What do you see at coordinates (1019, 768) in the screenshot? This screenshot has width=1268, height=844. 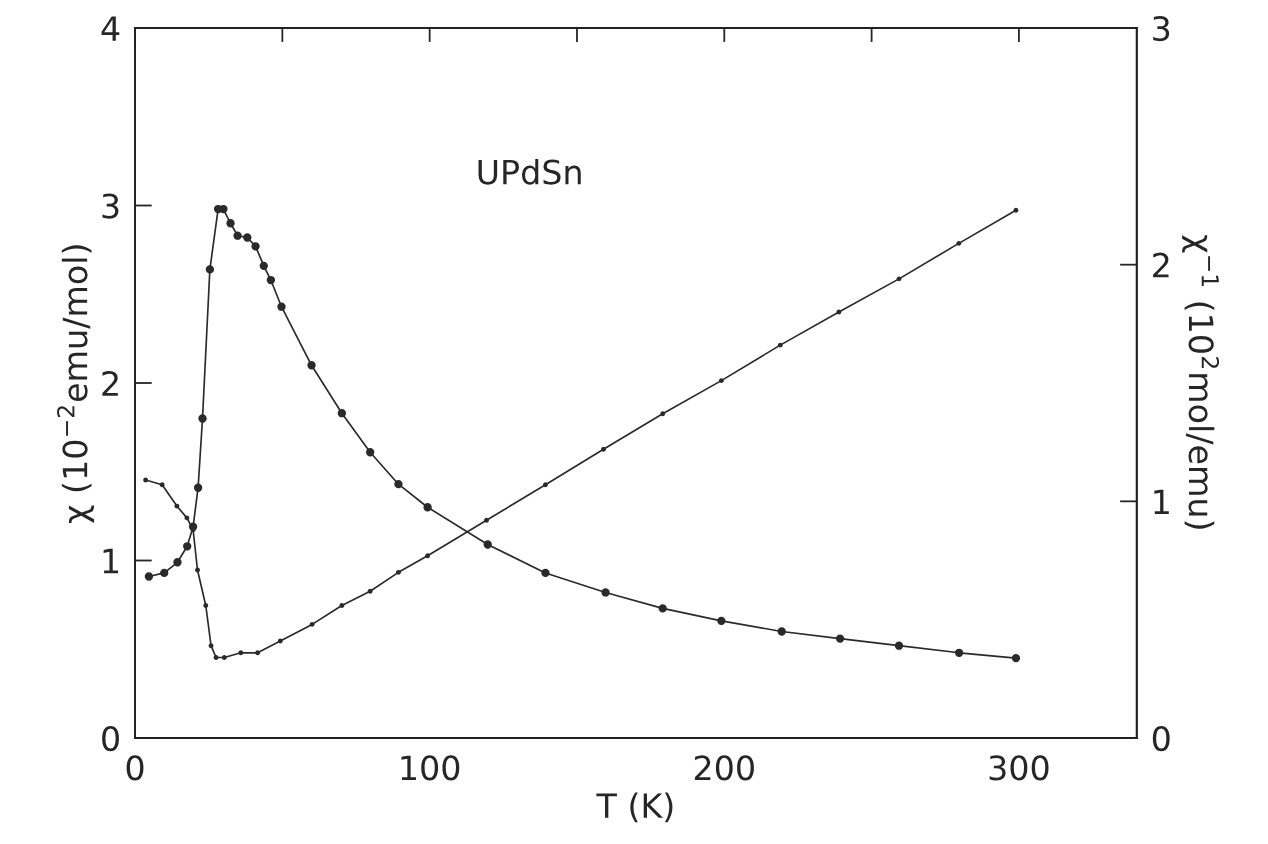 I see `x-tick-label: 300` at bounding box center [1019, 768].